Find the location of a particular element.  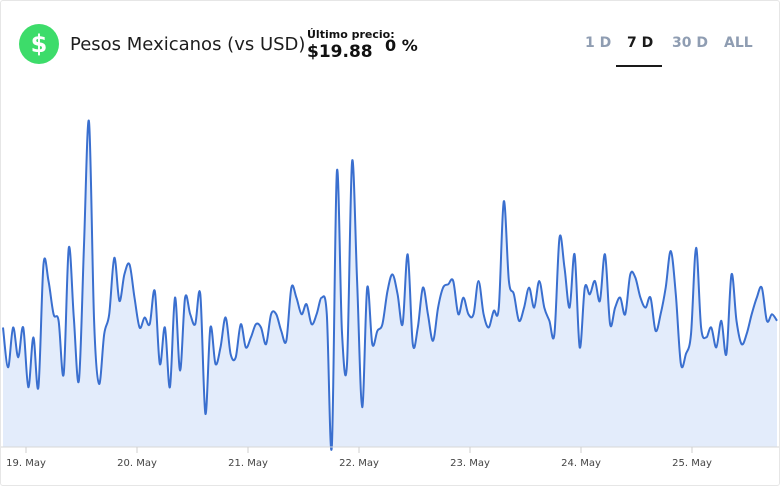

asset-title: Pesos Mexicanos (vs USD) is located at coordinates (188, 44).